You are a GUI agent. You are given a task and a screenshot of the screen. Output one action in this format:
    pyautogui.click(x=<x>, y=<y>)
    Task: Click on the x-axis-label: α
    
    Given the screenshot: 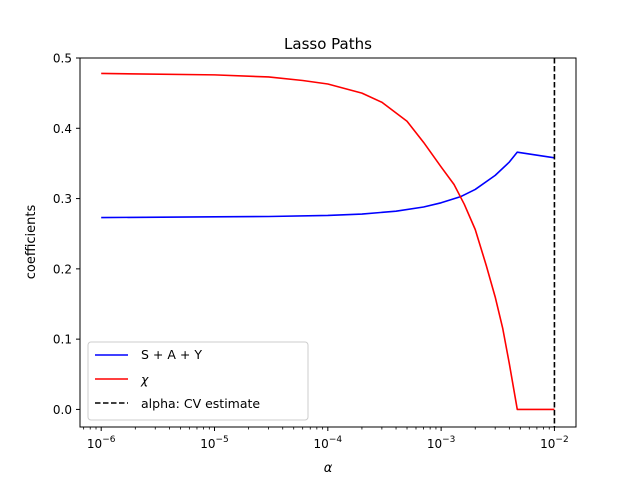 What is the action you would take?
    pyautogui.click(x=328, y=468)
    